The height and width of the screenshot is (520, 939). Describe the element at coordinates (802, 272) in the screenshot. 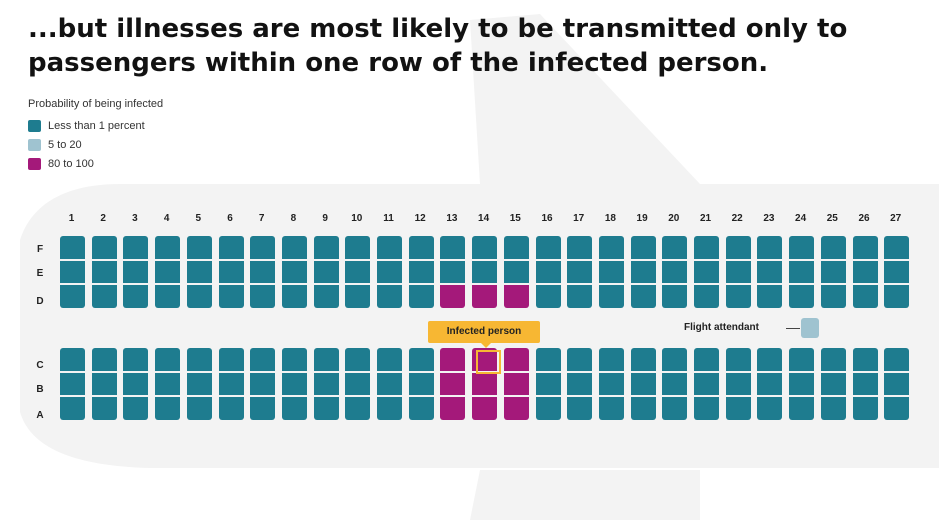

I see `seat-24E` at that location.